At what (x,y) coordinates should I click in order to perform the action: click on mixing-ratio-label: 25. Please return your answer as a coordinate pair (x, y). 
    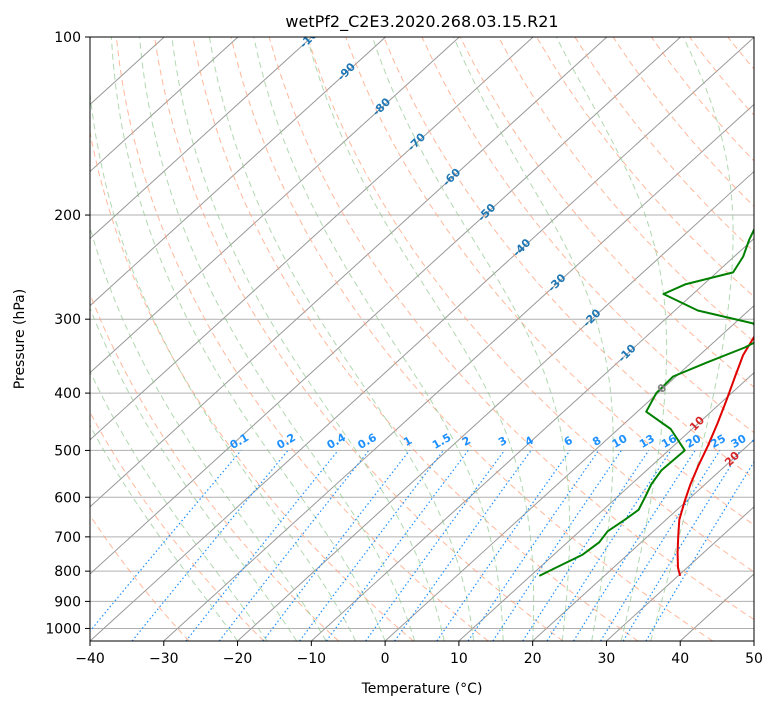
    Looking at the image, I should click on (718, 441).